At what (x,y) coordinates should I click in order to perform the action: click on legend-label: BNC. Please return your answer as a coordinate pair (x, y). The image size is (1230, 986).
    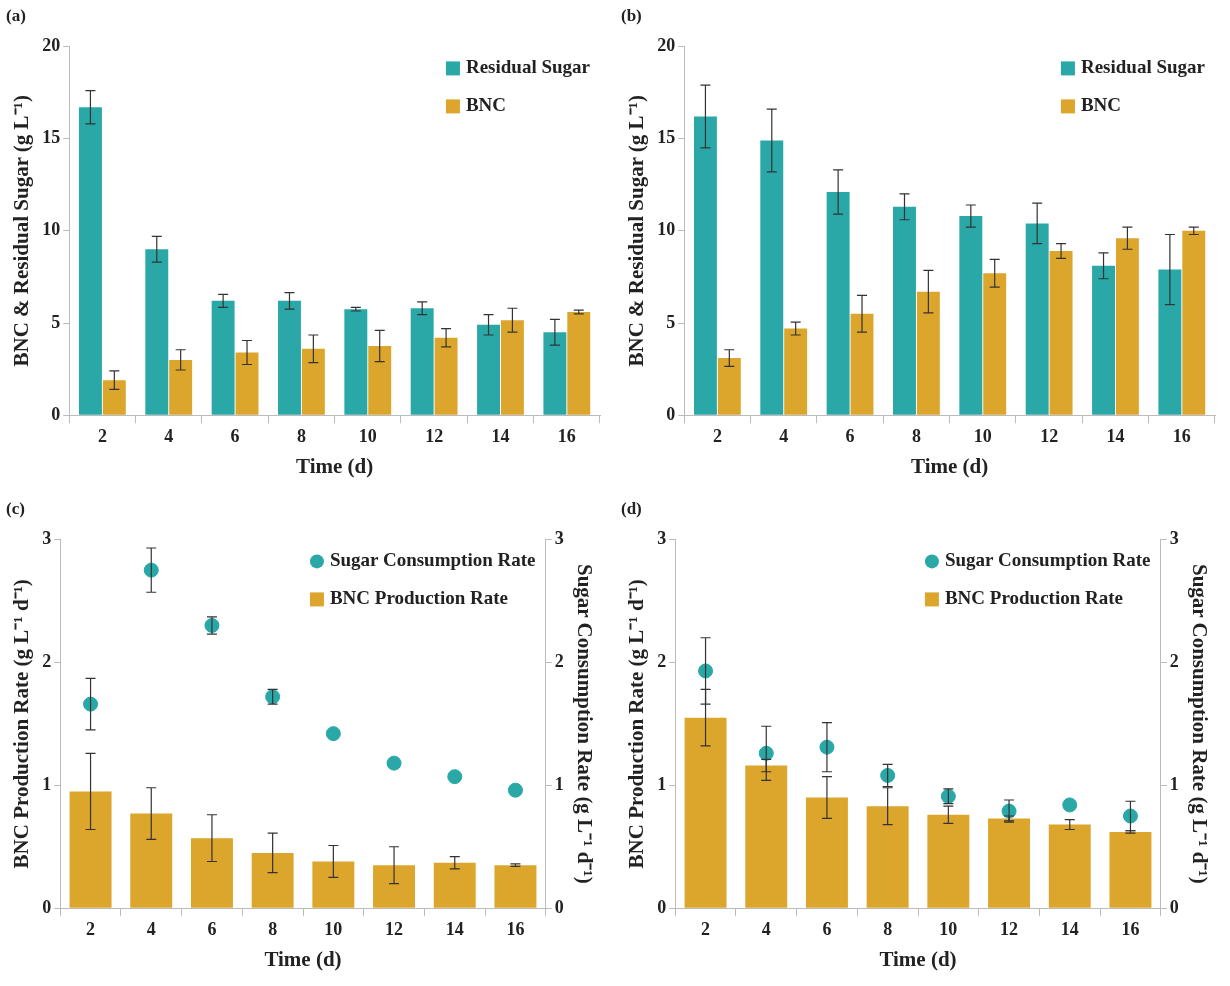
    Looking at the image, I should click on (486, 105).